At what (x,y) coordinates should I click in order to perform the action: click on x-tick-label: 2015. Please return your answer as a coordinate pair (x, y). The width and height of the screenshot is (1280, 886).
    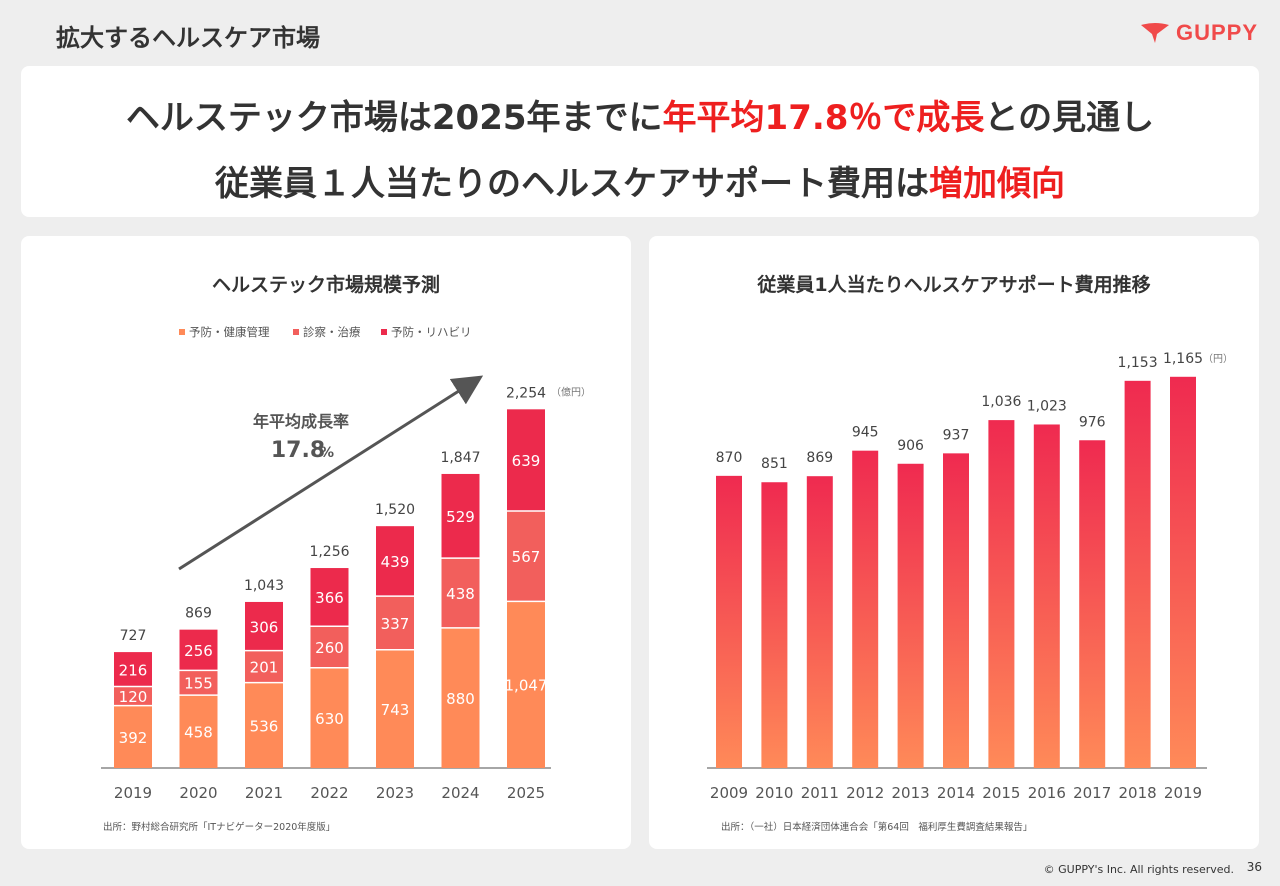
    Looking at the image, I should click on (1001, 793).